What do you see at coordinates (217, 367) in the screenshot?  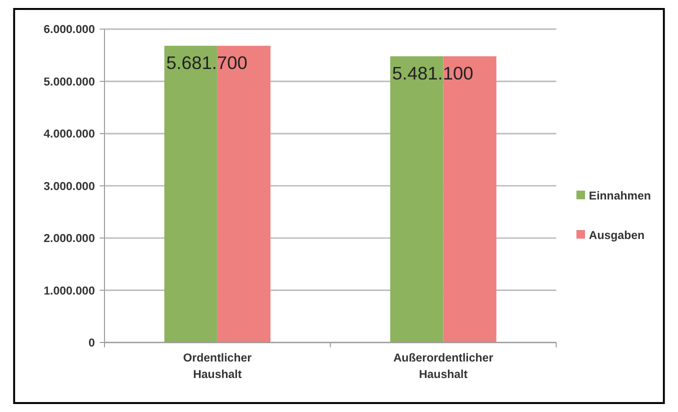 I see `x-tick-label: Ordentlicher Haushalt` at bounding box center [217, 367].